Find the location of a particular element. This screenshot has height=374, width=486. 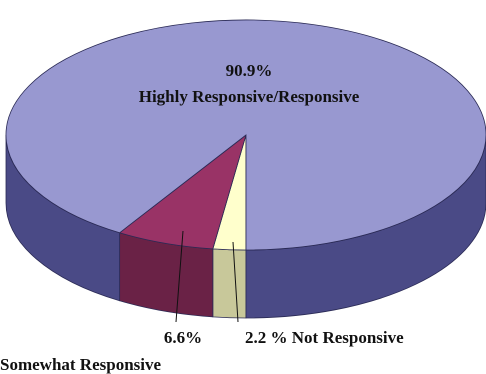

slice-label-highly-responsive-value: 90.9% is located at coordinates (249, 70).